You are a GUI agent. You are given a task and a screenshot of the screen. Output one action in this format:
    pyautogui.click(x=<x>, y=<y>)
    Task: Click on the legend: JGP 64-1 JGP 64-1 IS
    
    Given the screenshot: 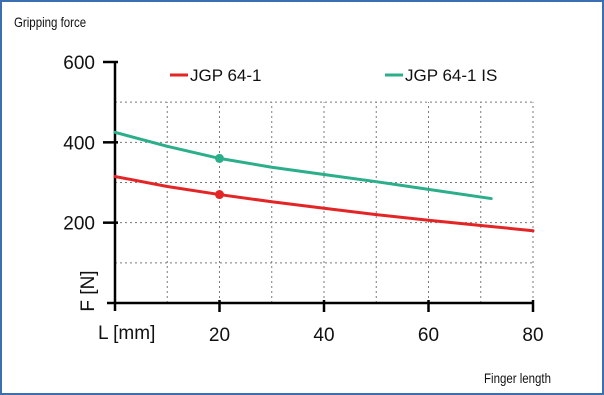 What is the action you would take?
    pyautogui.click(x=333, y=75)
    